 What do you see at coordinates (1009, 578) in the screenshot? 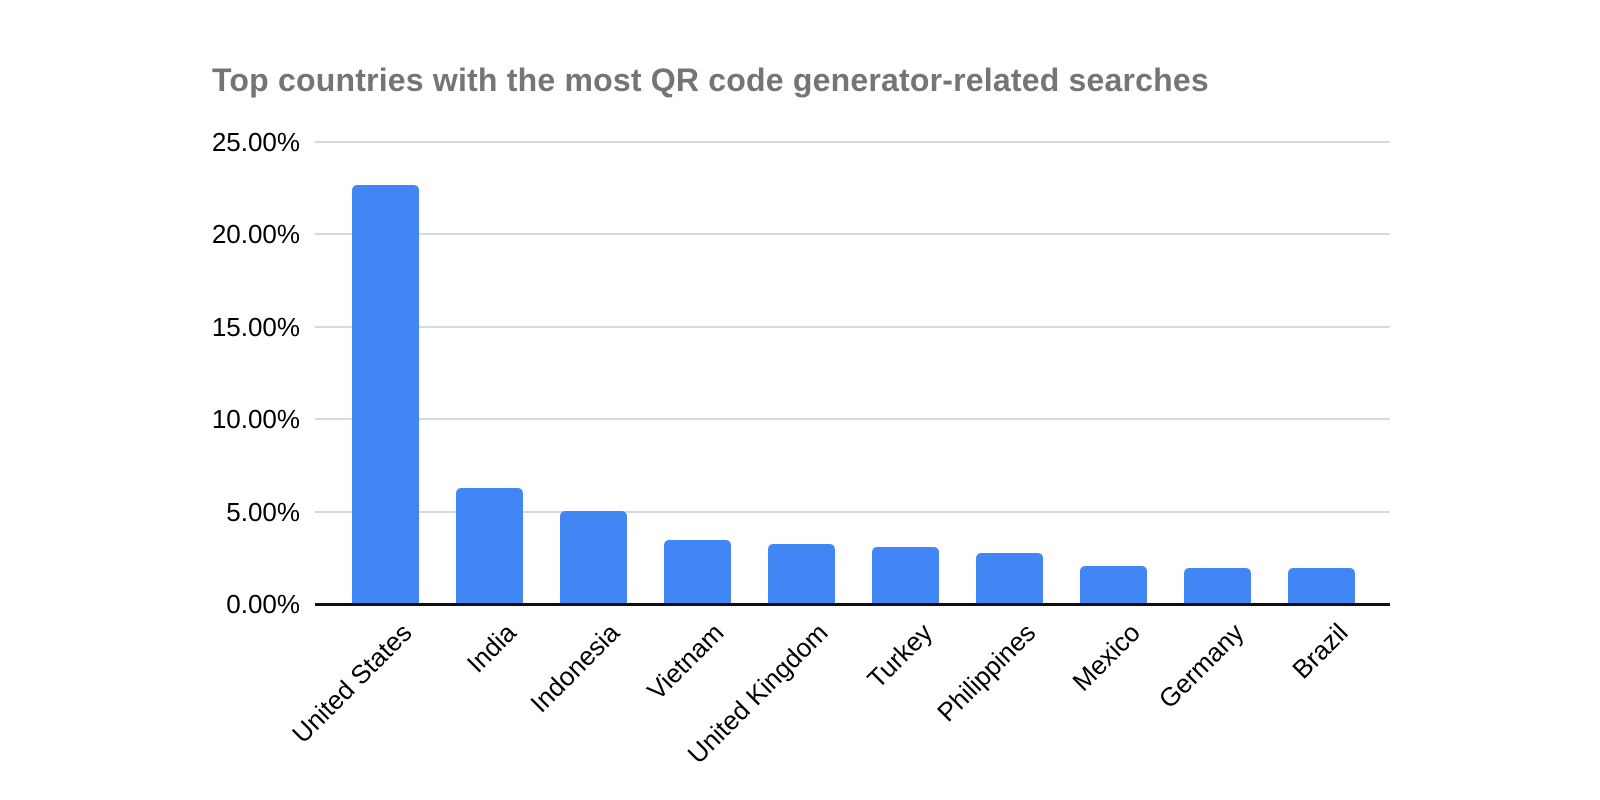
I see `bar-philippines` at bounding box center [1009, 578].